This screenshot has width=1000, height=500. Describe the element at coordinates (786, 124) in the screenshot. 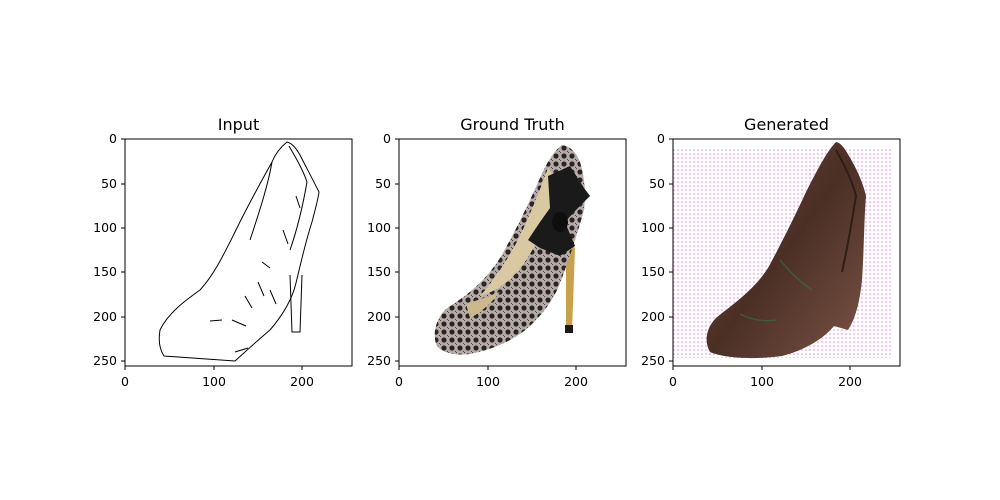

I see `panel-title-generated: Generated` at that location.